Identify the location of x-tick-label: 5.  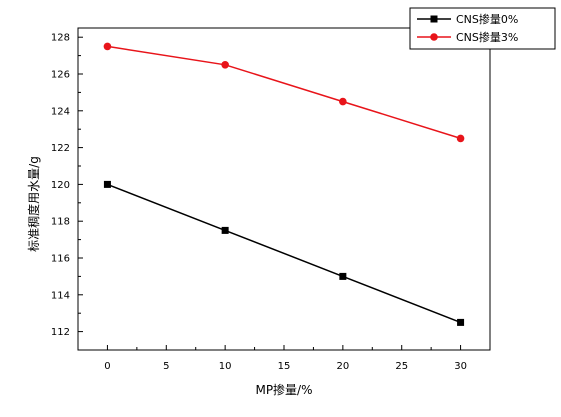
(166, 366).